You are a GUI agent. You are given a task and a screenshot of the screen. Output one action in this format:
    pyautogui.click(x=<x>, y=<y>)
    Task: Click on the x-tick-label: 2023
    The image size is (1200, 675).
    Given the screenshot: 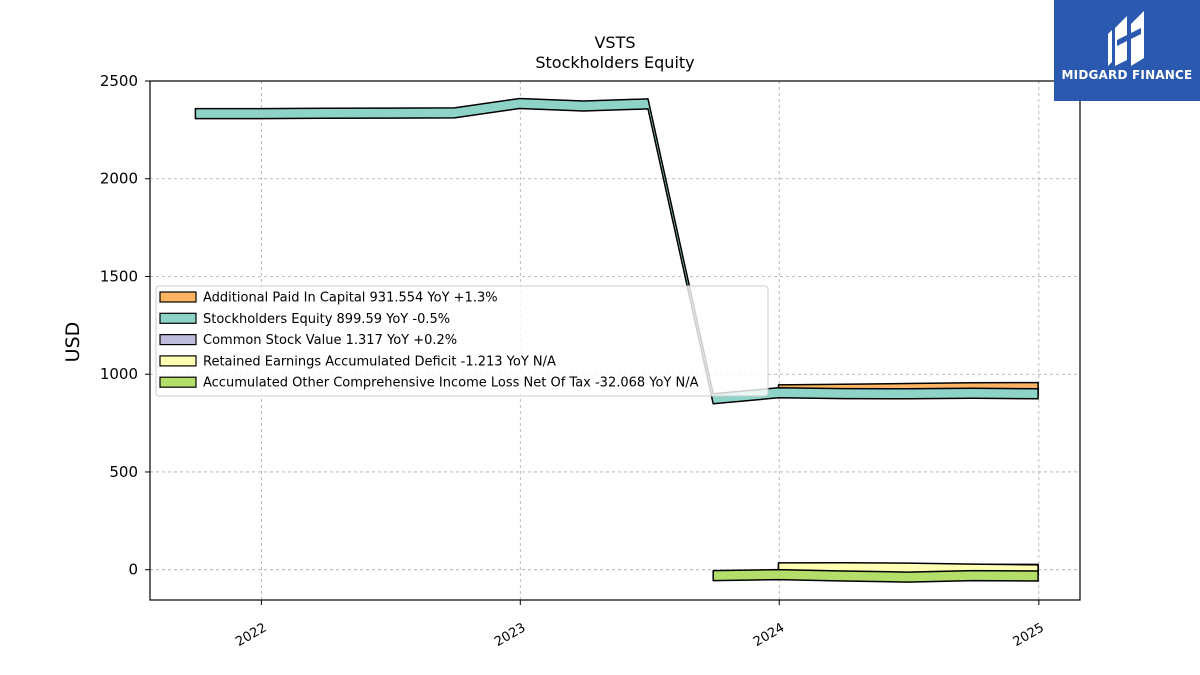 What is the action you would take?
    pyautogui.click(x=510, y=635)
    